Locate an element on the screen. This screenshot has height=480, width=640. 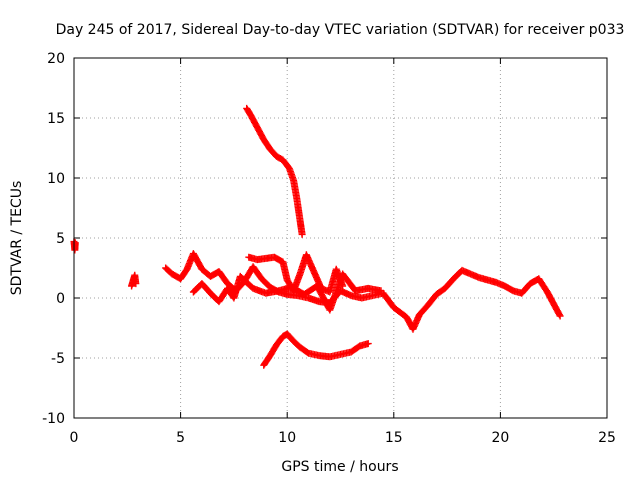
series-arc-descending is located at coordinates (274, 171).